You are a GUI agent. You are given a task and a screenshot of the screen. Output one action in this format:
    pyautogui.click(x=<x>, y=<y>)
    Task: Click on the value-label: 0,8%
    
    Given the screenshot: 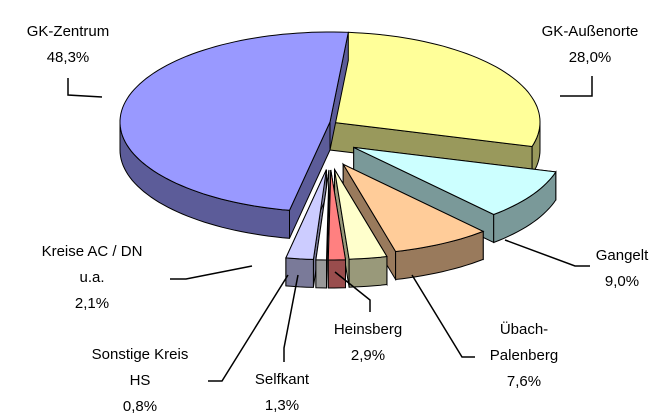 What is the action you would take?
    pyautogui.click(x=140, y=406)
    